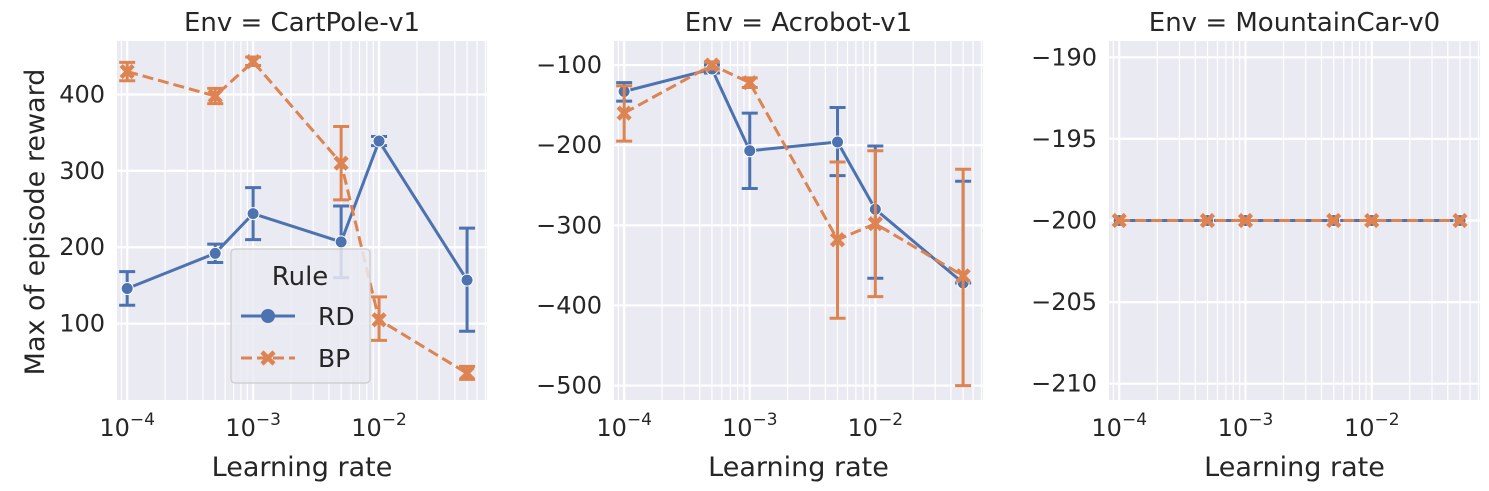 This screenshot has width=1489, height=491. What do you see at coordinates (798, 23) in the screenshot?
I see `panel-title: Env = Acrobot-v1` at bounding box center [798, 23].